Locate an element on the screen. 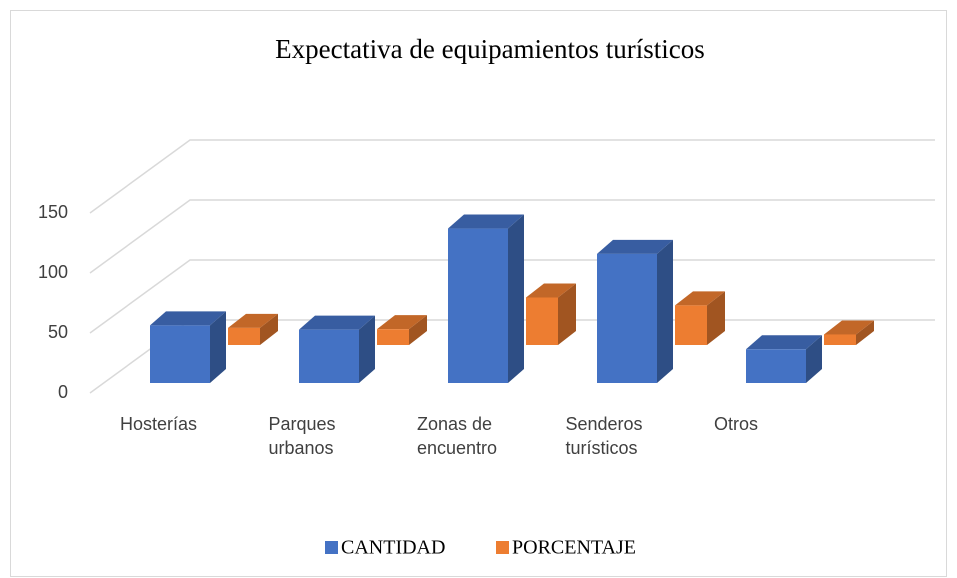 The image size is (957, 578). x-tick-label: Hosterías is located at coordinates (159, 424).